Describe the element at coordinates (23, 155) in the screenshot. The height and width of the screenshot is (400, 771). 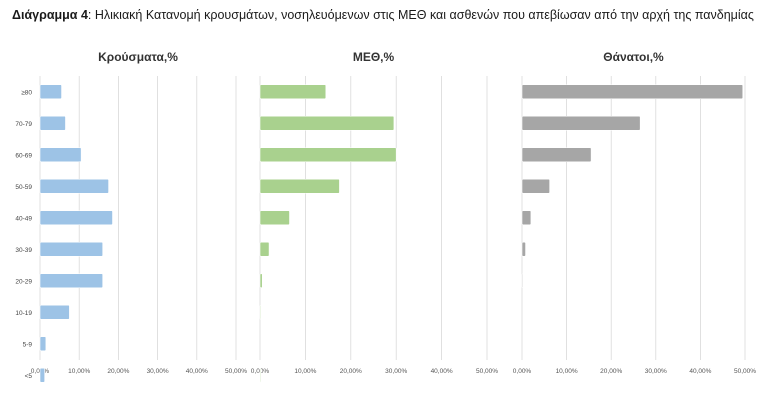
I see `y-category-label: 60-69` at that location.